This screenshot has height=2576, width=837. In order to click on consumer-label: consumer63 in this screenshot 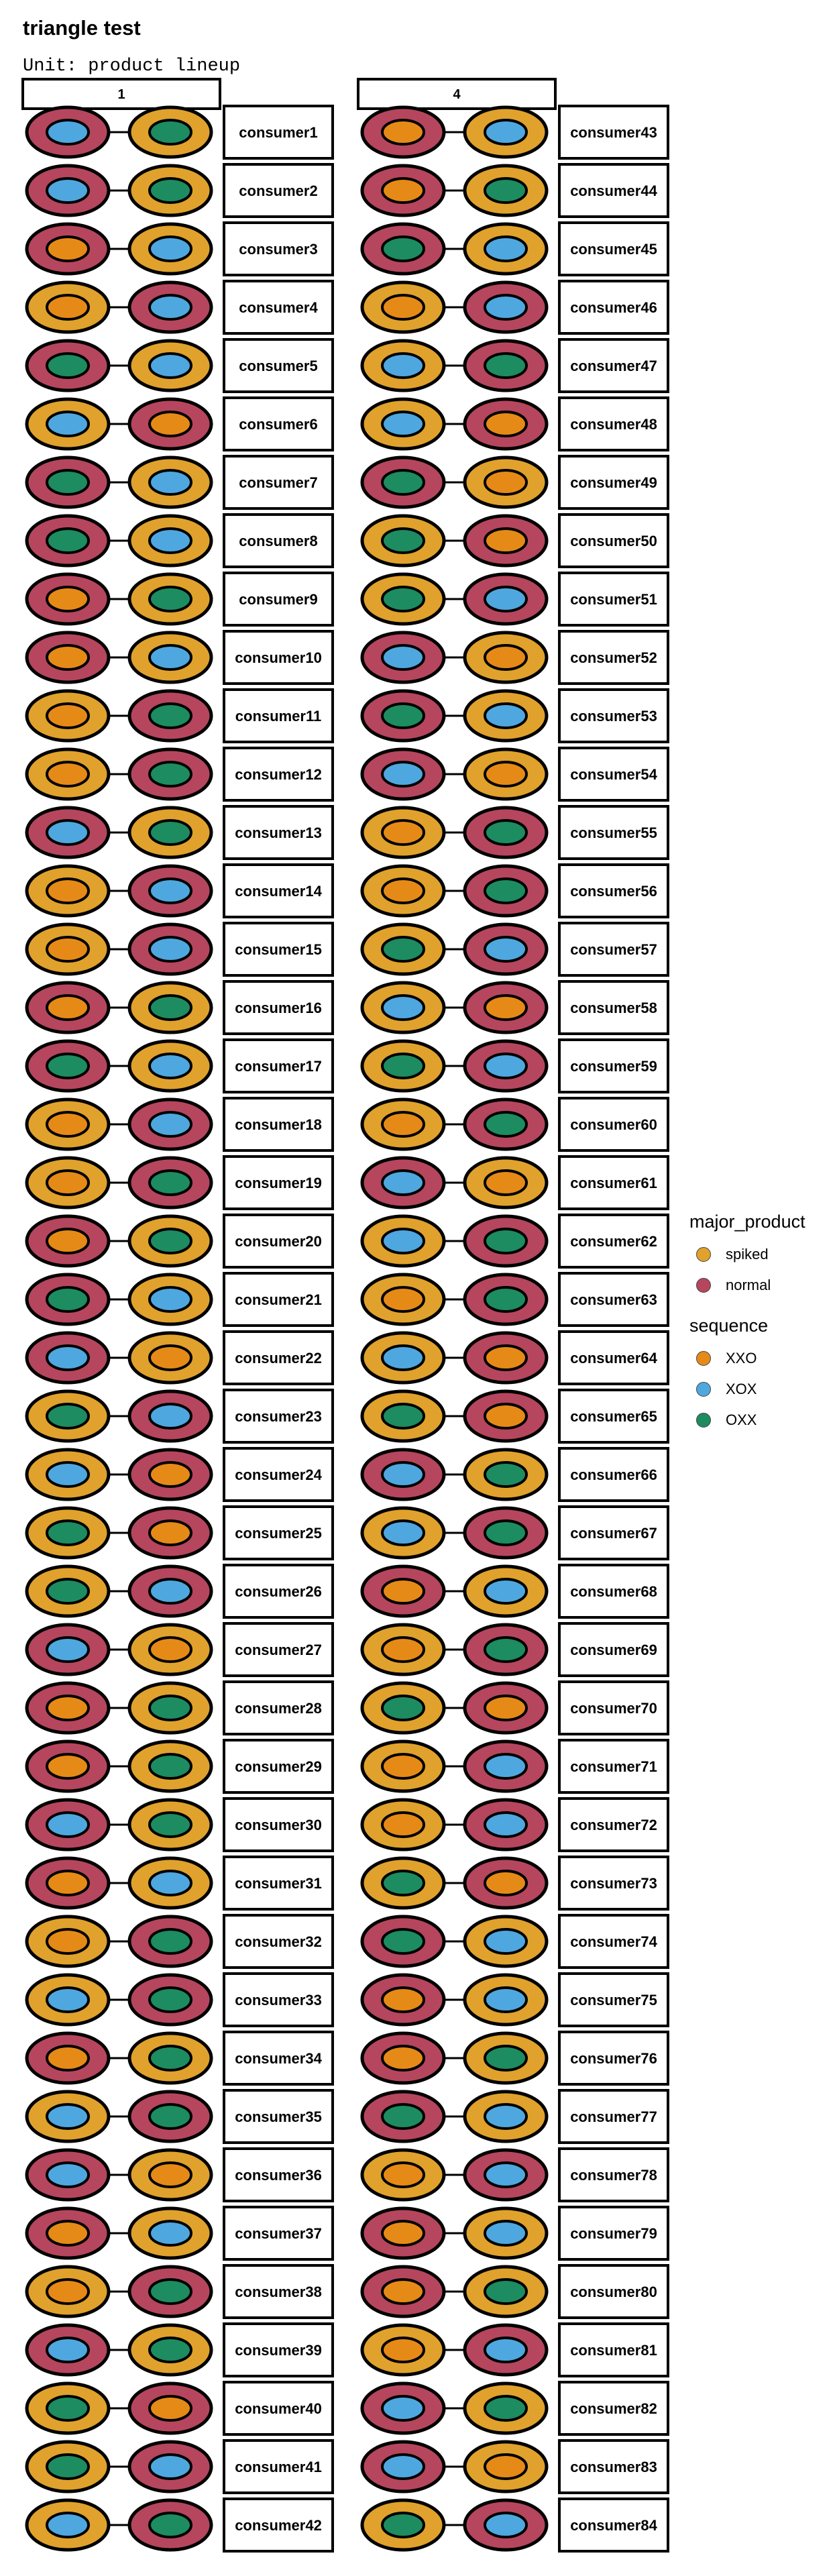, I will do `click(613, 1299)`.